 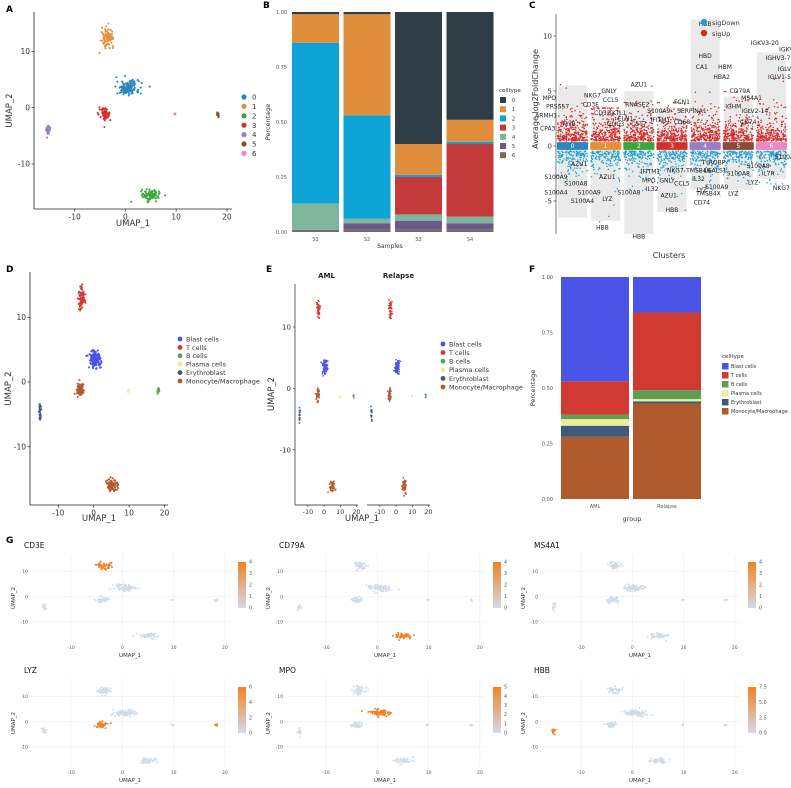 What do you see at coordinates (10, 110) in the screenshot?
I see `y-axis-title: UMAP_2` at bounding box center [10, 110].